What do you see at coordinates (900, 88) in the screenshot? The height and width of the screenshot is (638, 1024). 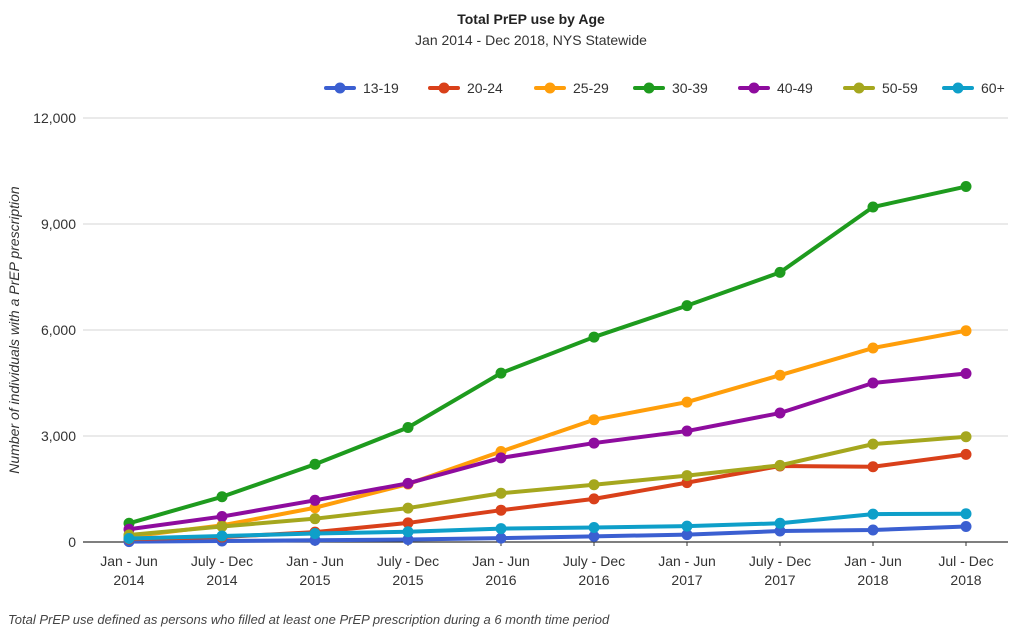 I see `legend-label: 50-59` at bounding box center [900, 88].